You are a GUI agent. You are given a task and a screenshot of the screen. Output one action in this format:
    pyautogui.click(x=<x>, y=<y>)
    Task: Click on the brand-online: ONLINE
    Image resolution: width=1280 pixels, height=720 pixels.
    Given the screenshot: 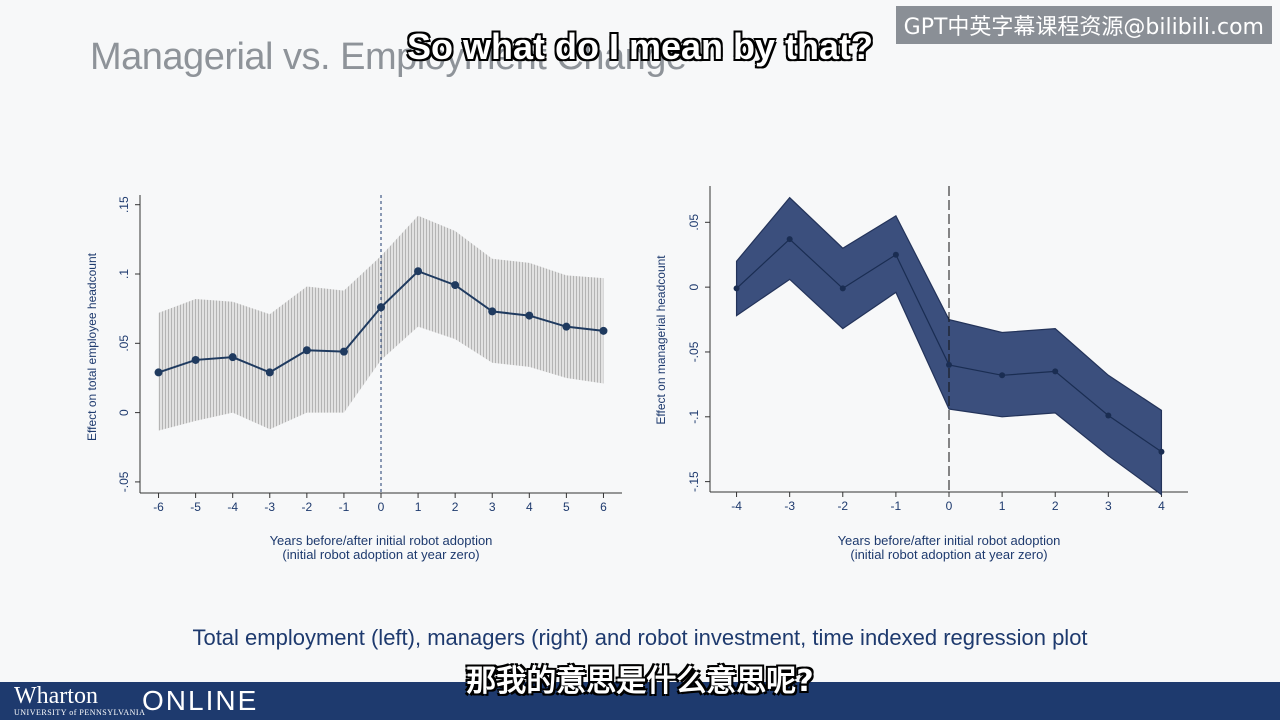 What is the action you would take?
    pyautogui.click(x=200, y=700)
    